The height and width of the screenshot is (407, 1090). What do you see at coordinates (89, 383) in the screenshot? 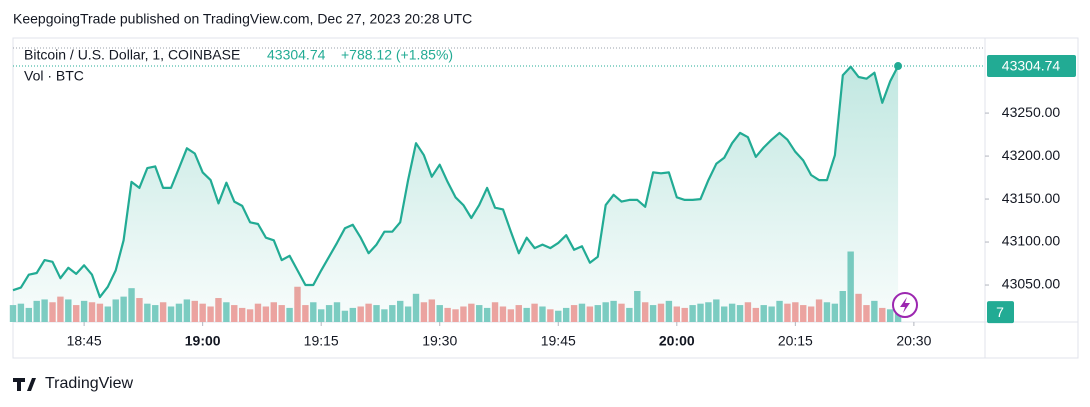
I see `footer: TradingView` at bounding box center [89, 383].